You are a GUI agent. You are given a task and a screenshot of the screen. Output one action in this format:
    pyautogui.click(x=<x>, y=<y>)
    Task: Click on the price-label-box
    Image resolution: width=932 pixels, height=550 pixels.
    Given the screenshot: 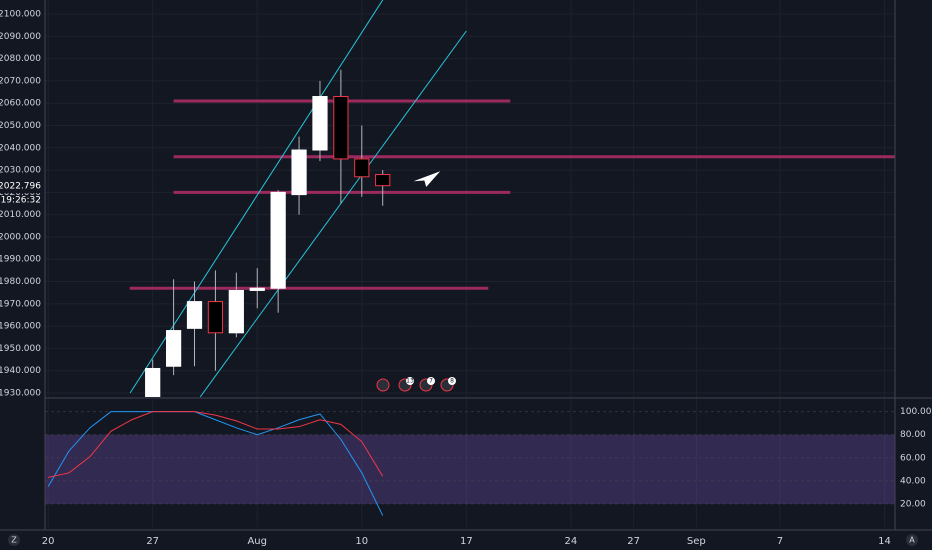 What is the action you would take?
    pyautogui.click(x=22, y=186)
    